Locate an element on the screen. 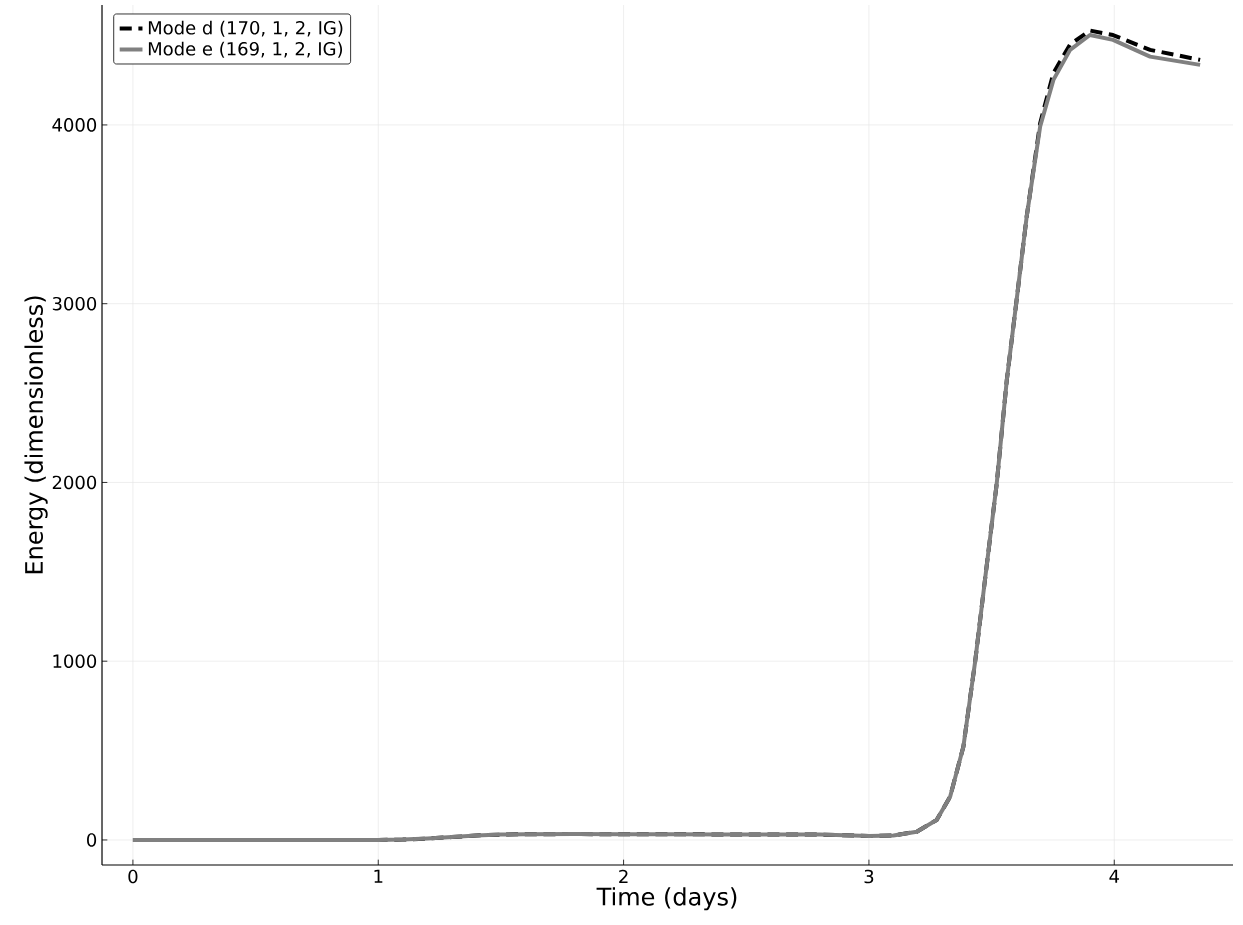 This screenshot has height=925, width=1243. x-axis-title: Time (days) is located at coordinates (666, 899).